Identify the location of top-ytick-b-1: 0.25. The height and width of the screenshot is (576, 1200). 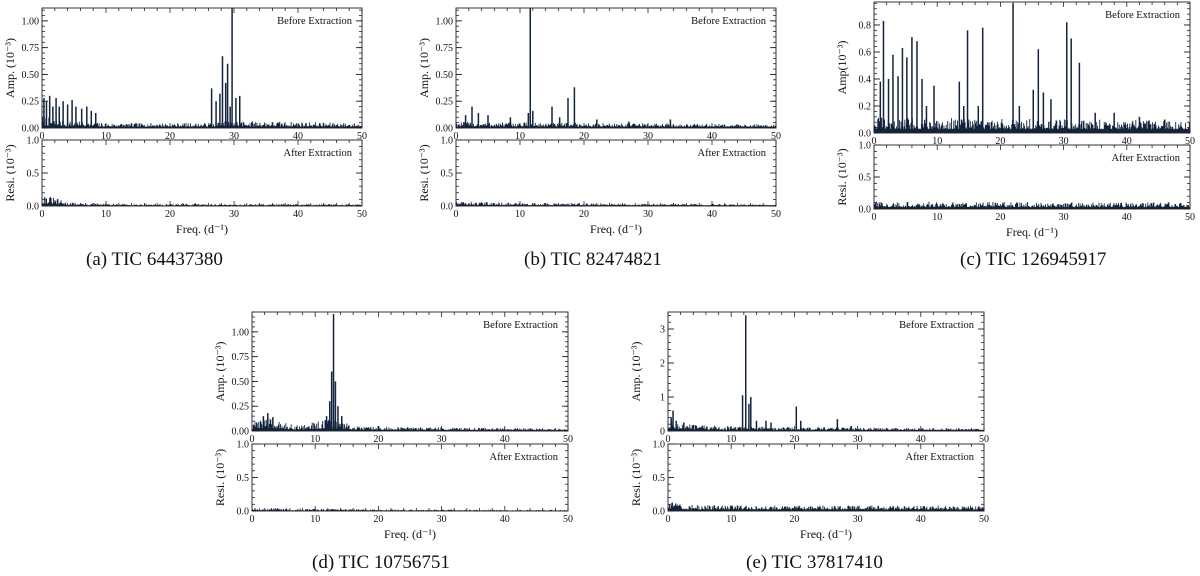
(445, 102).